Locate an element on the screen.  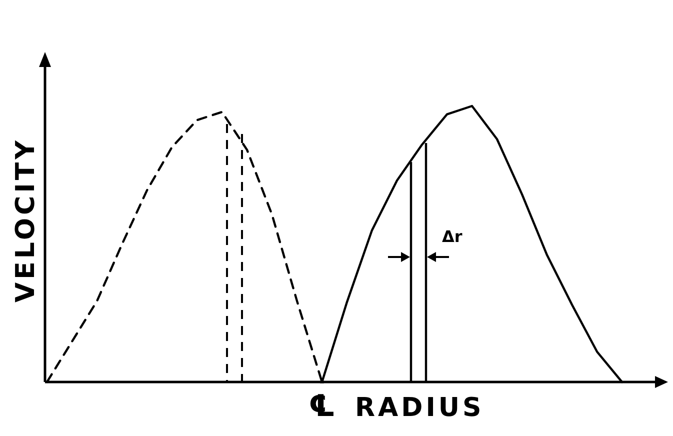
y-axis-title: VELOCITY is located at coordinates (26, 220).